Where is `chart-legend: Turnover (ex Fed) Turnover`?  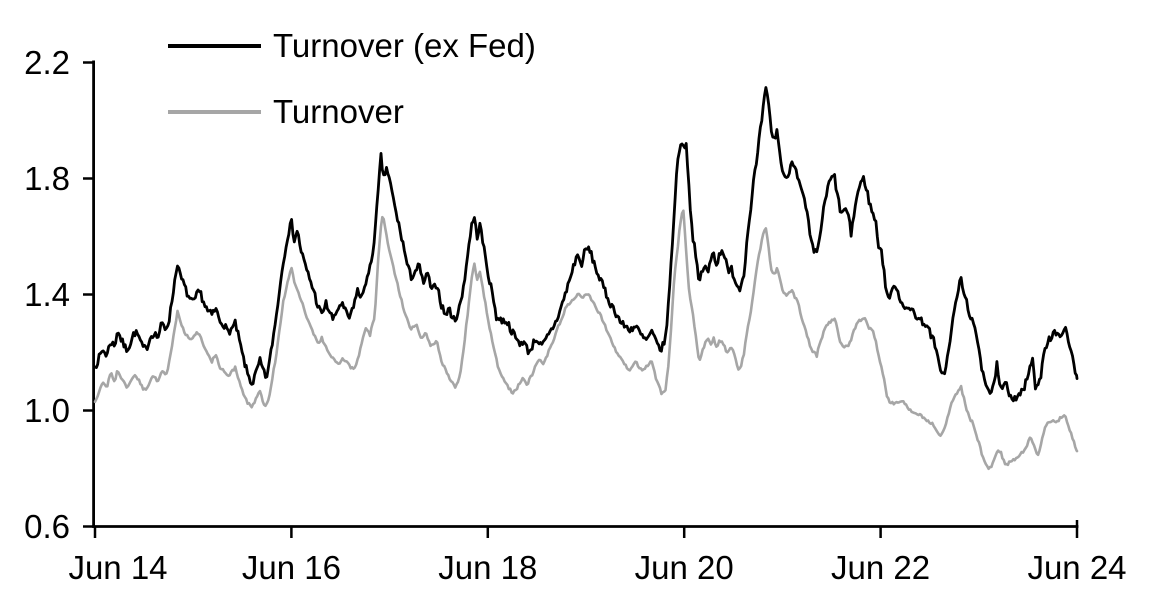
chart-legend: Turnover (ex Fed) Turnover is located at coordinates (352, 93).